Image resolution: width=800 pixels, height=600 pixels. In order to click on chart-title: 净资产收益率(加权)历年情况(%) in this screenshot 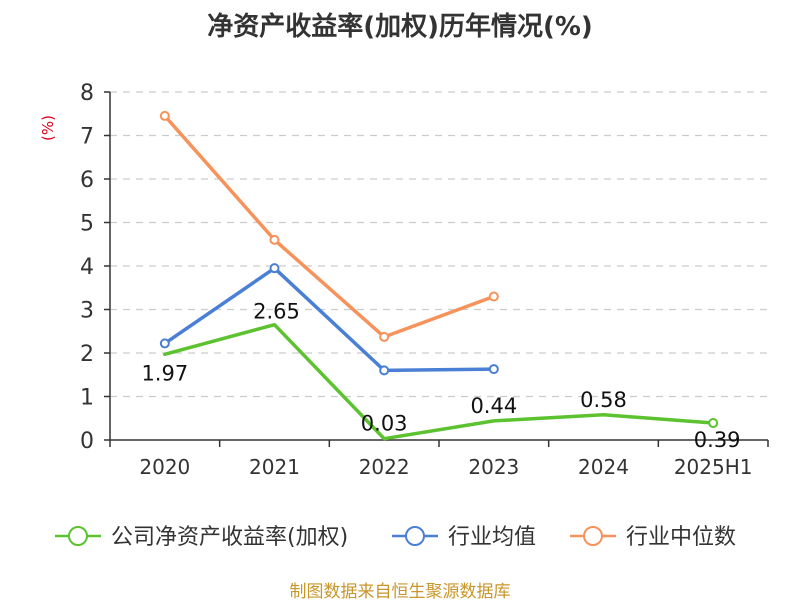, I will do `click(400, 26)`.